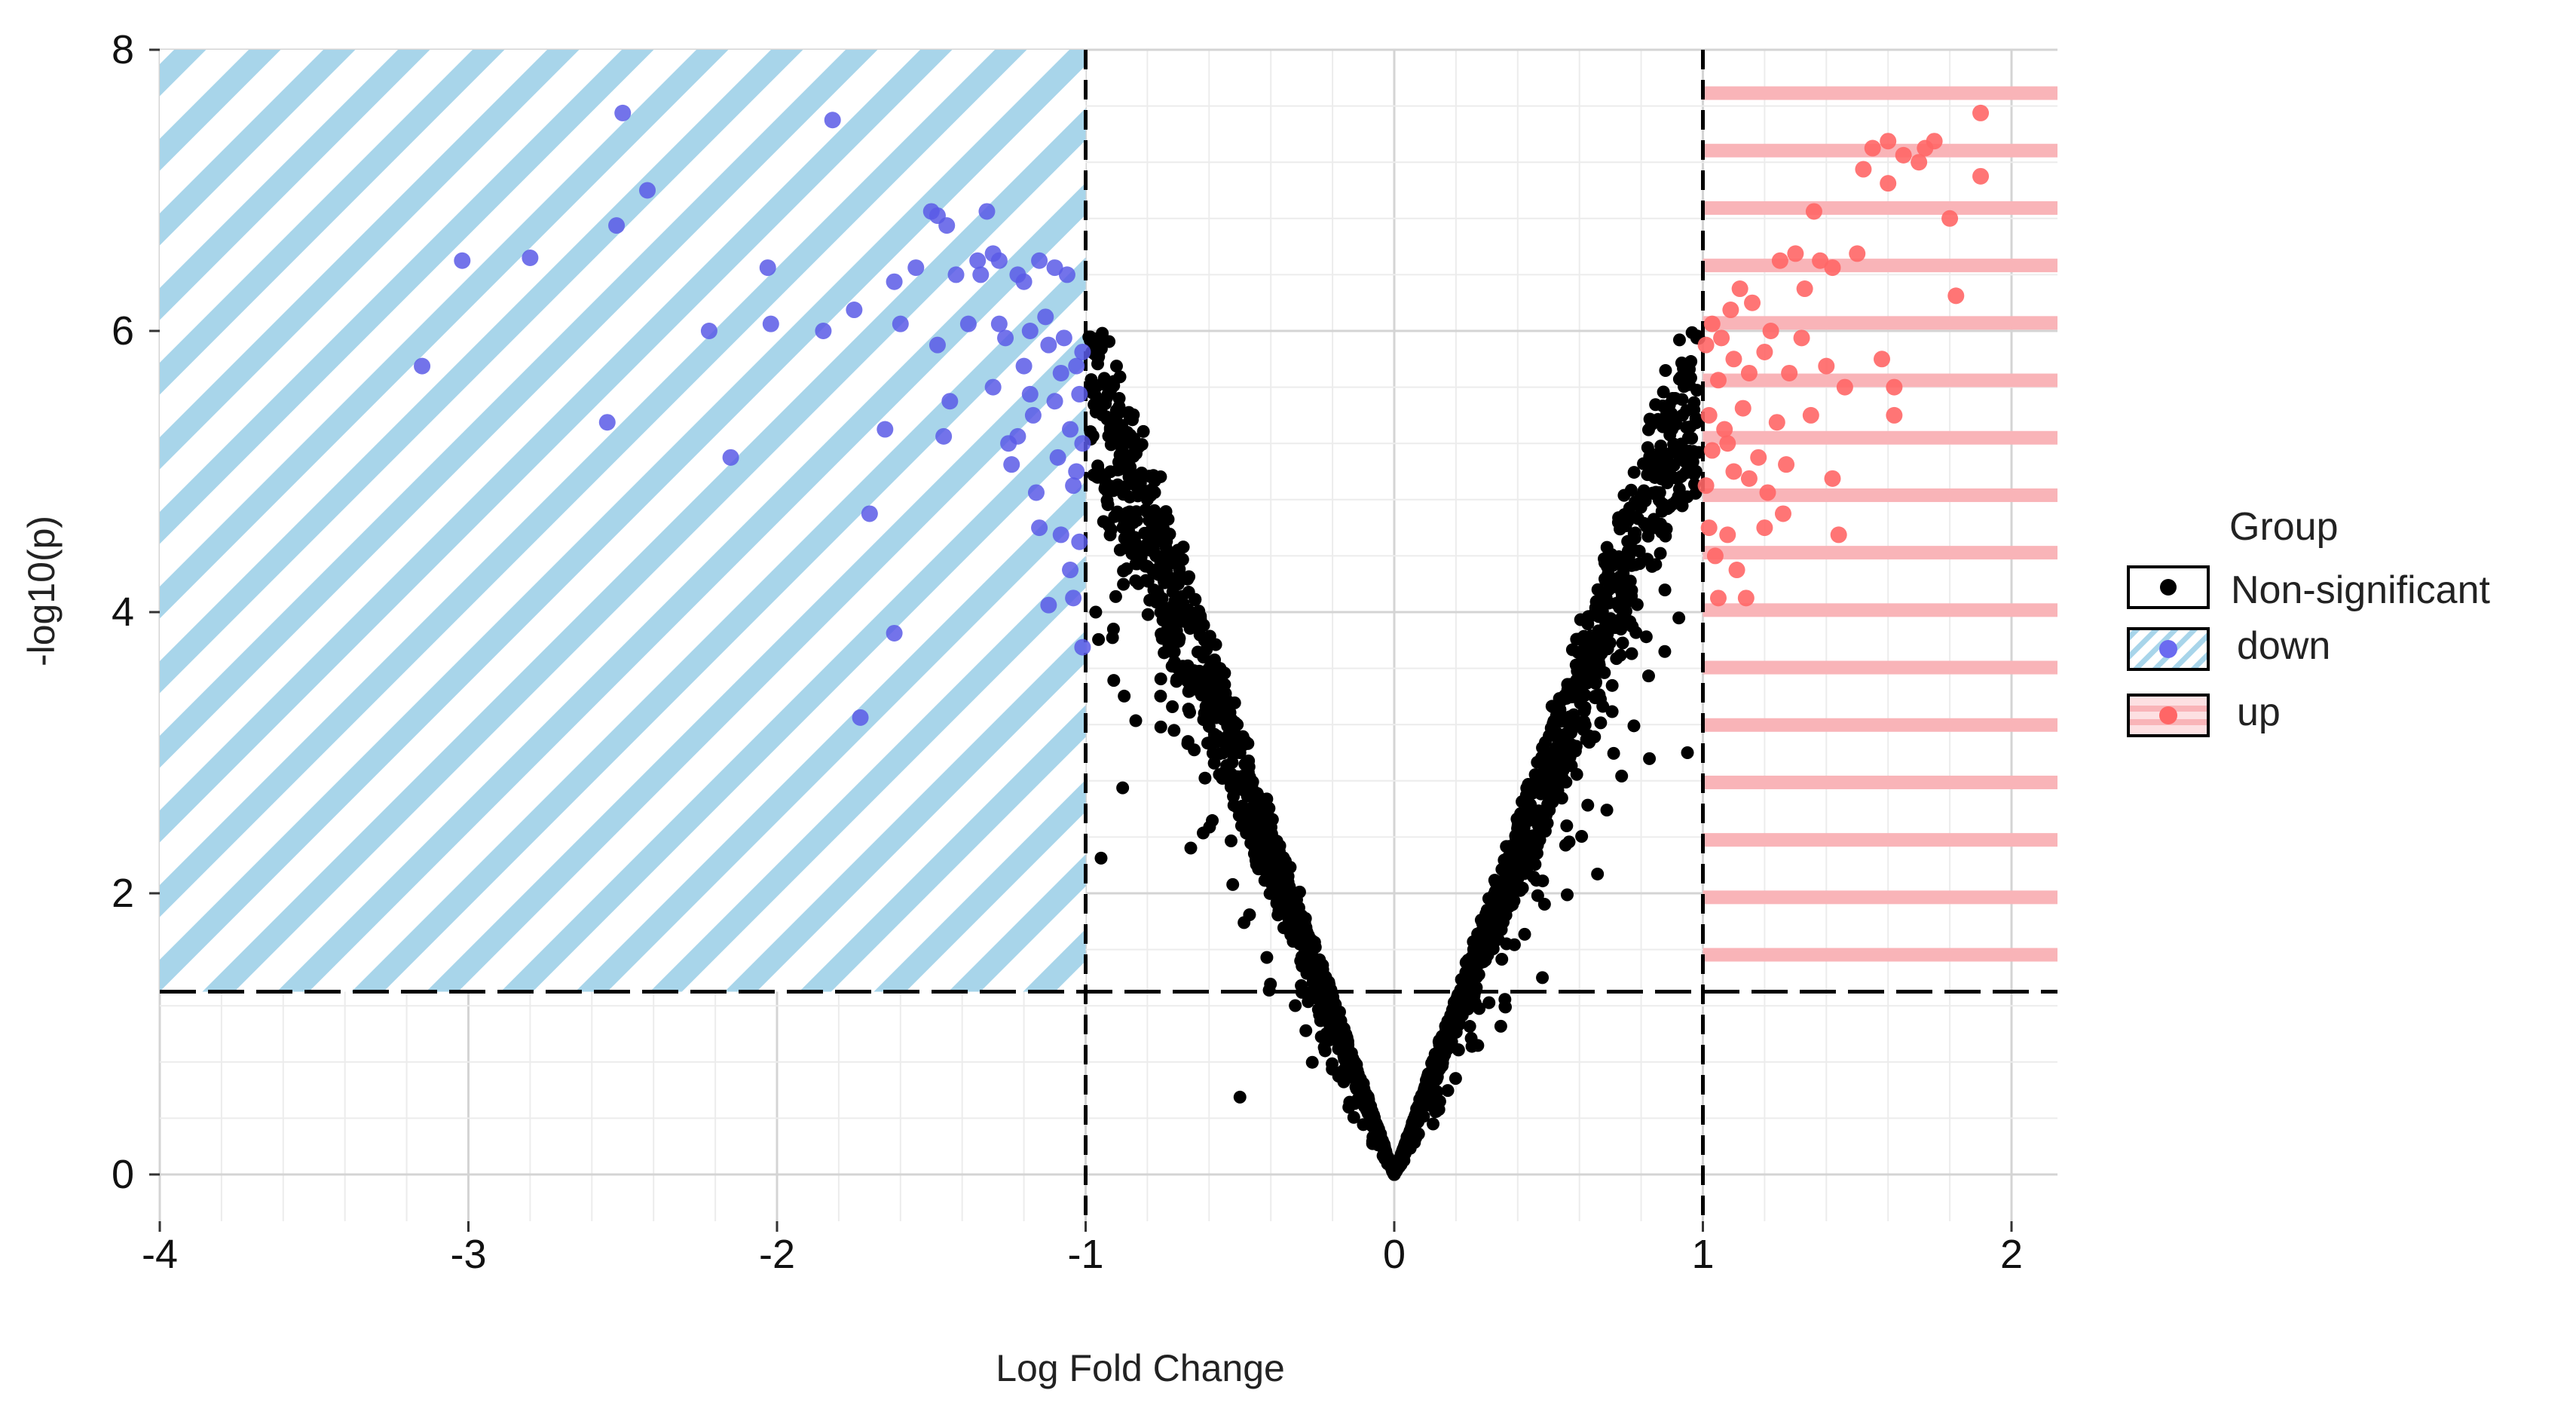 The width and height of the screenshot is (2576, 1427). I want to click on legend-label-down: down, so click(2283, 646).